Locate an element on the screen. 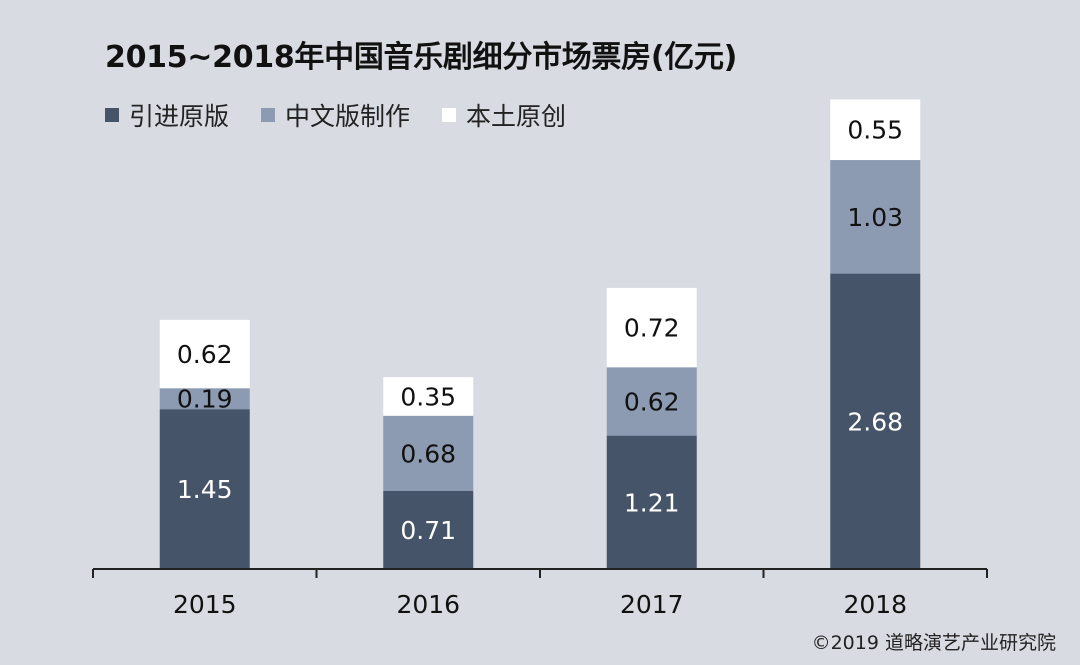 Image resolution: width=1080 pixels, height=665 pixels. legend-item-chinese-version: 中文版制作 is located at coordinates (335, 115).